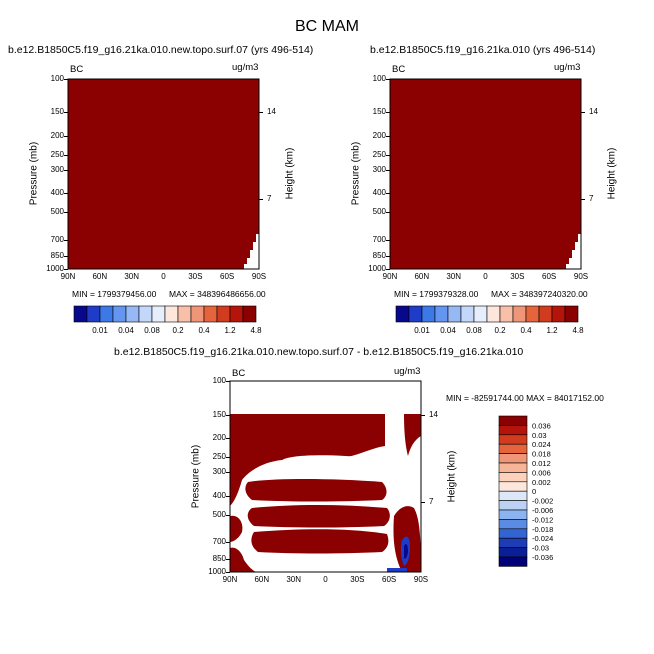 The width and height of the screenshot is (654, 654). I want to click on panel-2-field, so click(485, 174).